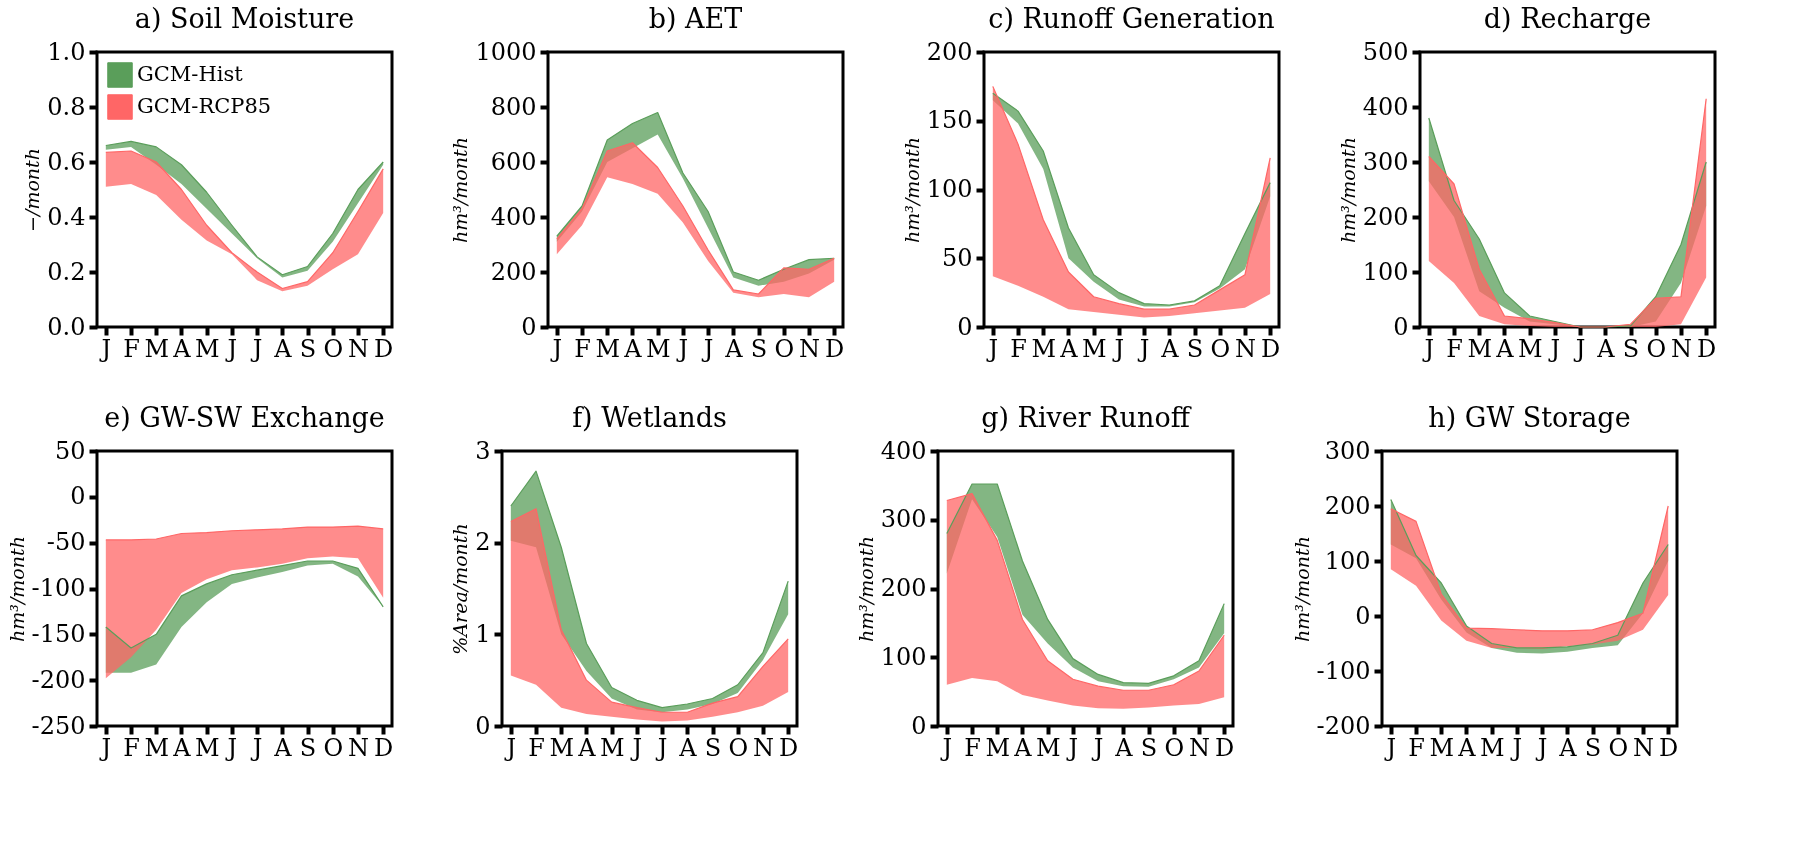 The width and height of the screenshot is (1795, 846). What do you see at coordinates (506, 51) in the screenshot?
I see `y-tick-label: 1000` at bounding box center [506, 51].